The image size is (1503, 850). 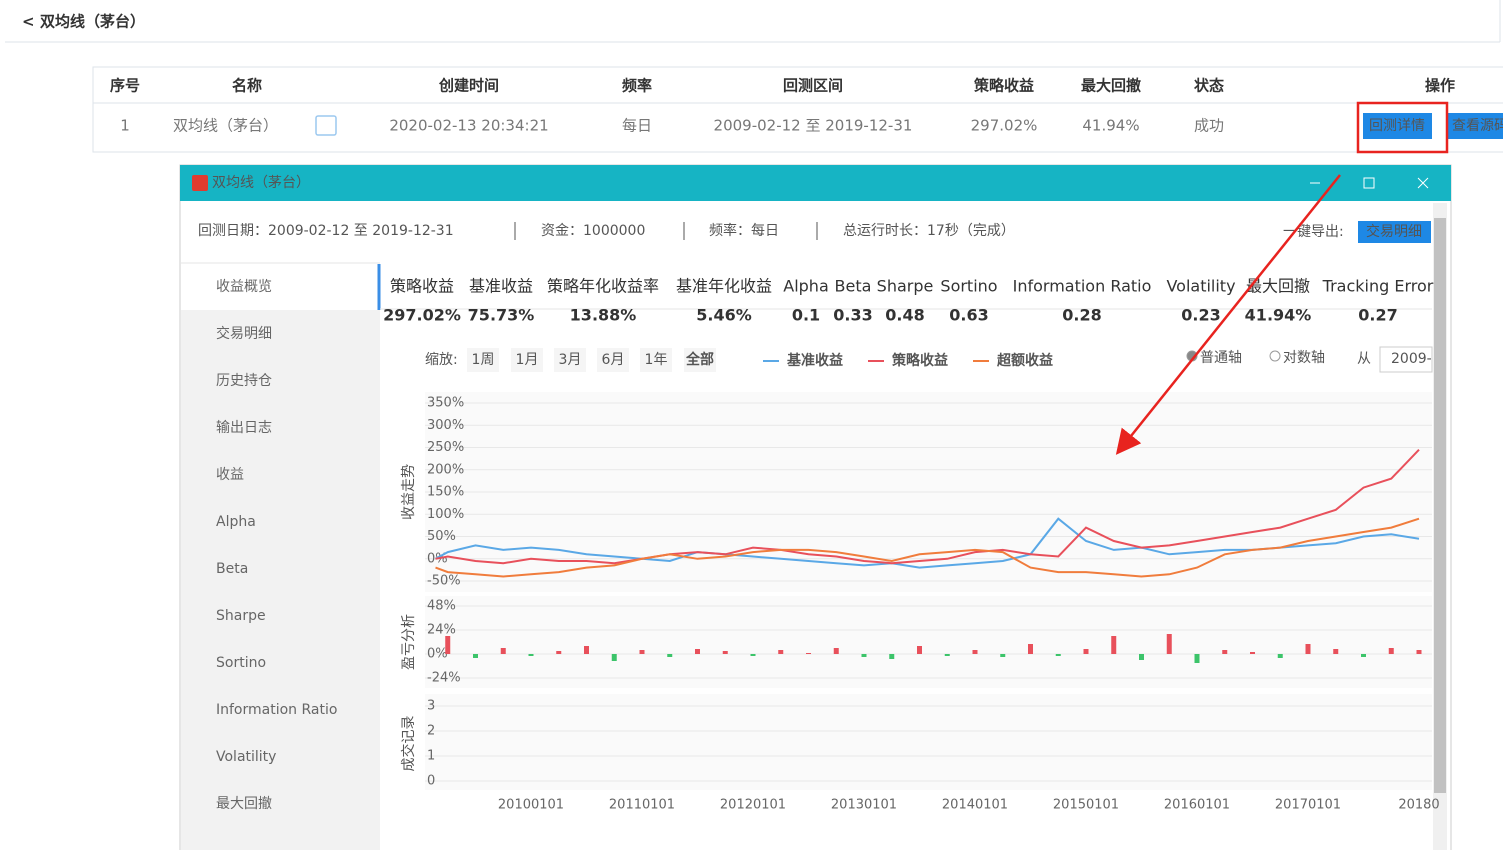 I want to click on metric-header: 策略年化收益率, so click(x=603, y=286).